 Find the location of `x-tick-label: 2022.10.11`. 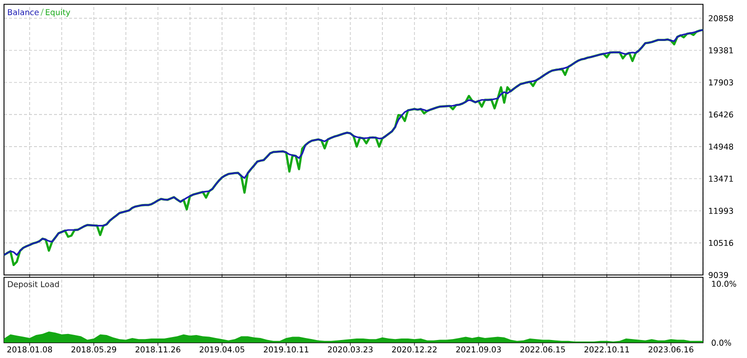

x-tick-label: 2022.10.11 is located at coordinates (606, 349).